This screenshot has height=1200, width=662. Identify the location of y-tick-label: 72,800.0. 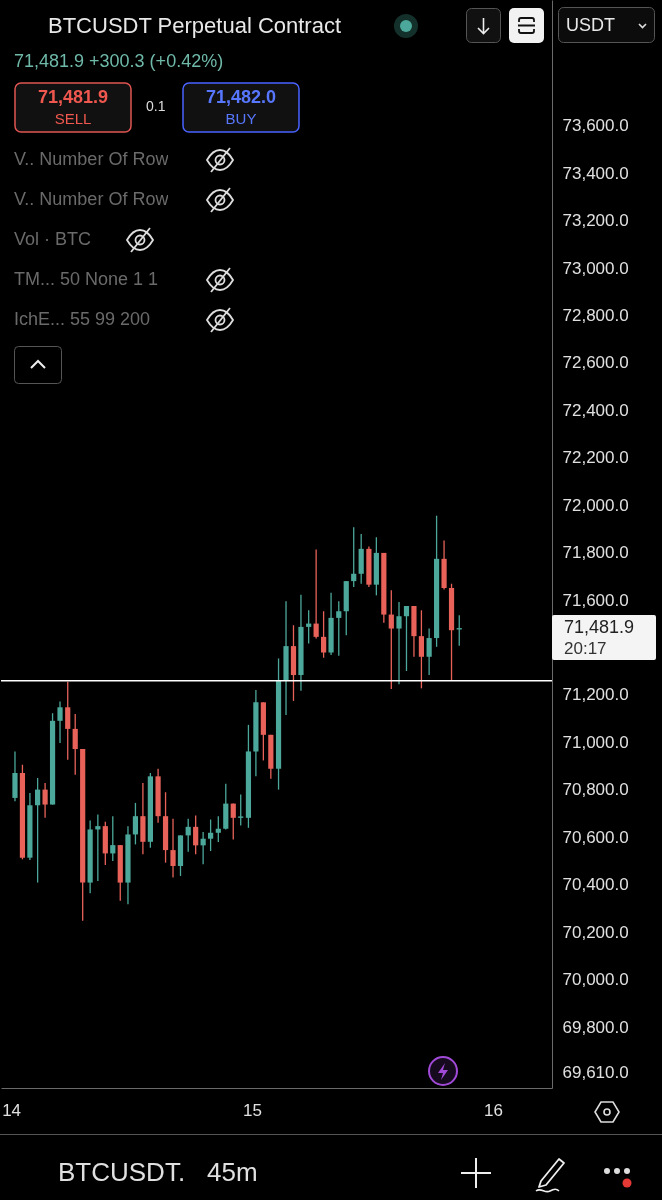
(595, 315).